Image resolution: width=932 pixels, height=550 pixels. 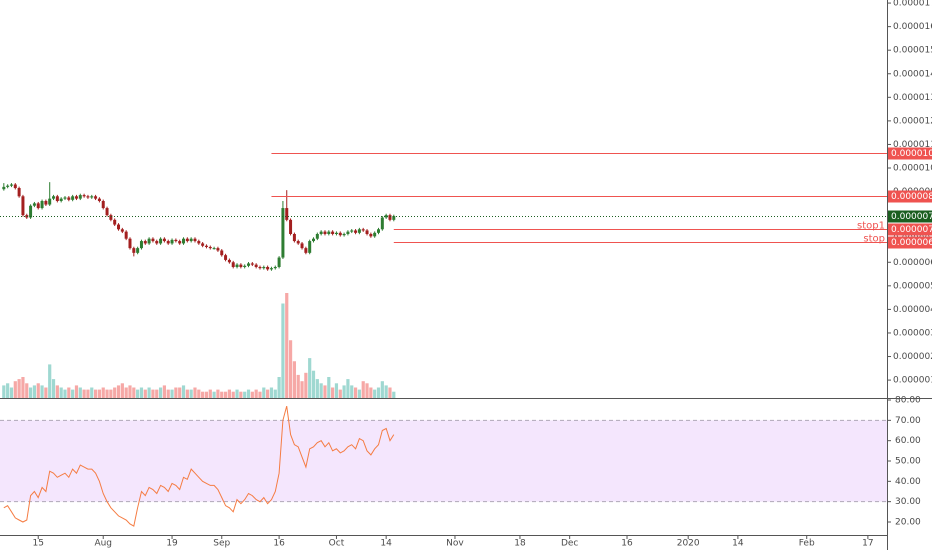 I want to click on x-tick-label: Sep, so click(x=221, y=544).